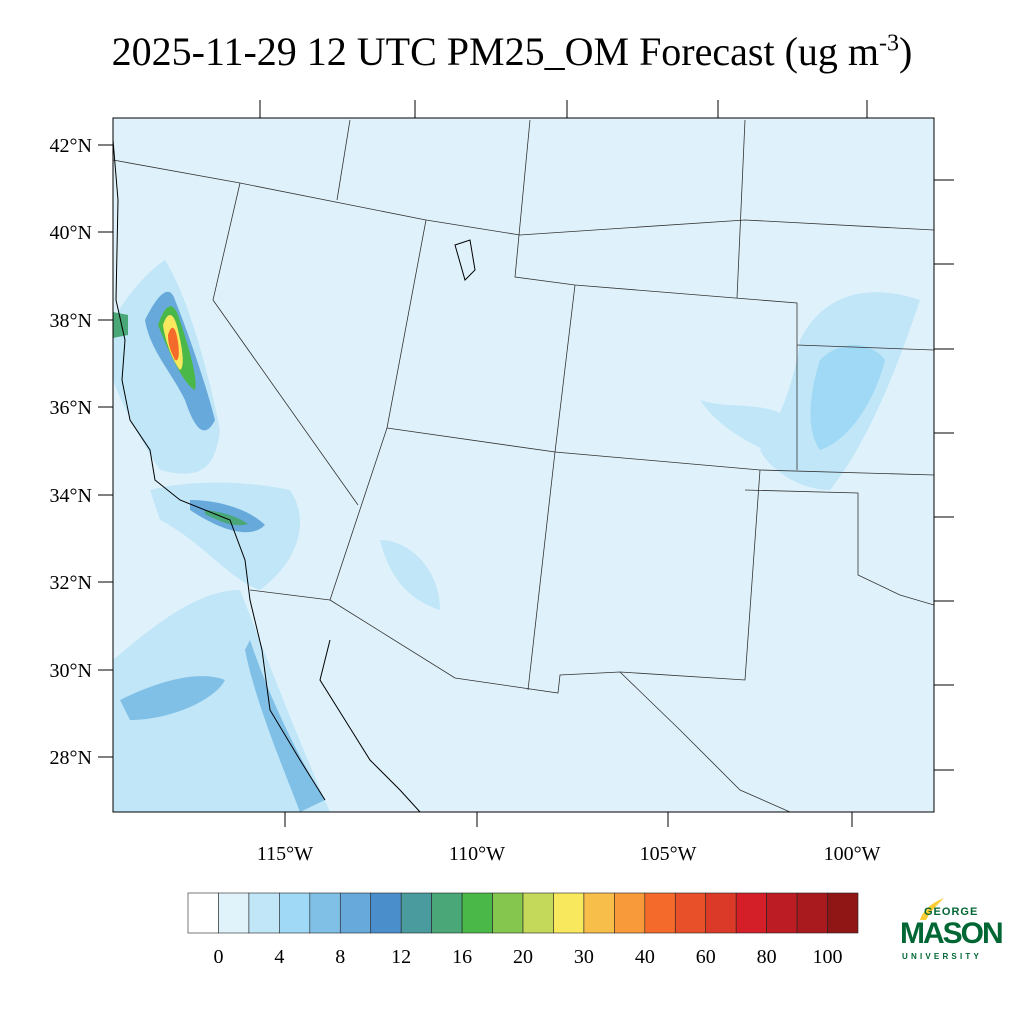 This screenshot has width=1024, height=1024. Describe the element at coordinates (645, 957) in the screenshot. I see `colorbar-label: 40` at that location.